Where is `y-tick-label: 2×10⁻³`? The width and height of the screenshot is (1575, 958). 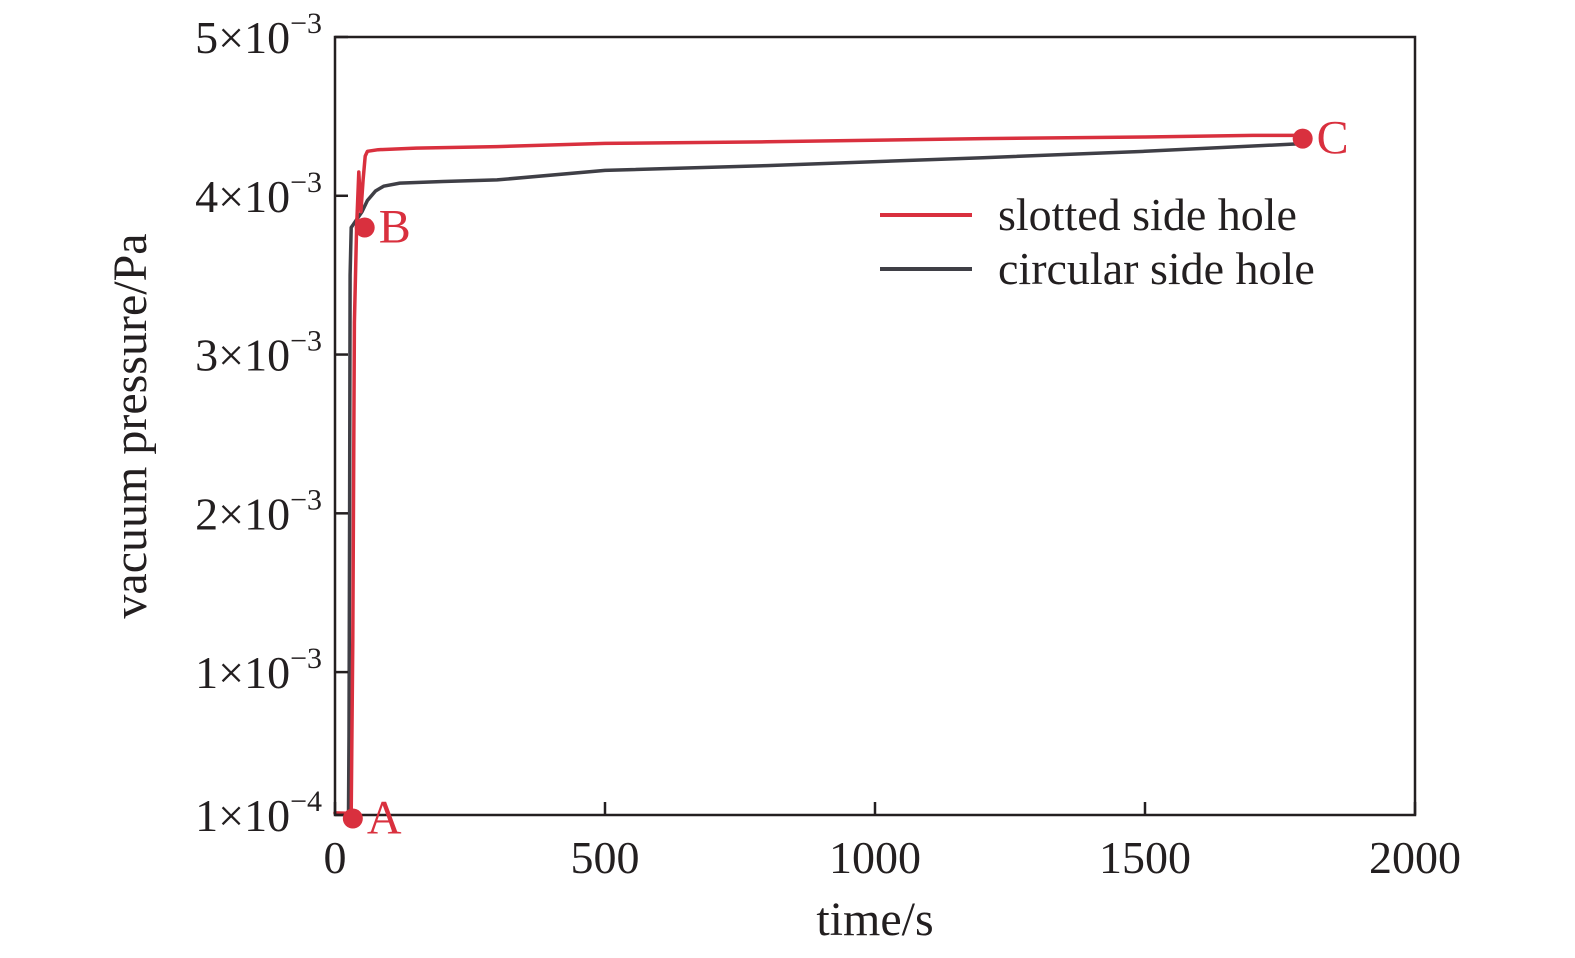
y-tick-label: 2×10⁻³ is located at coordinates (258, 511).